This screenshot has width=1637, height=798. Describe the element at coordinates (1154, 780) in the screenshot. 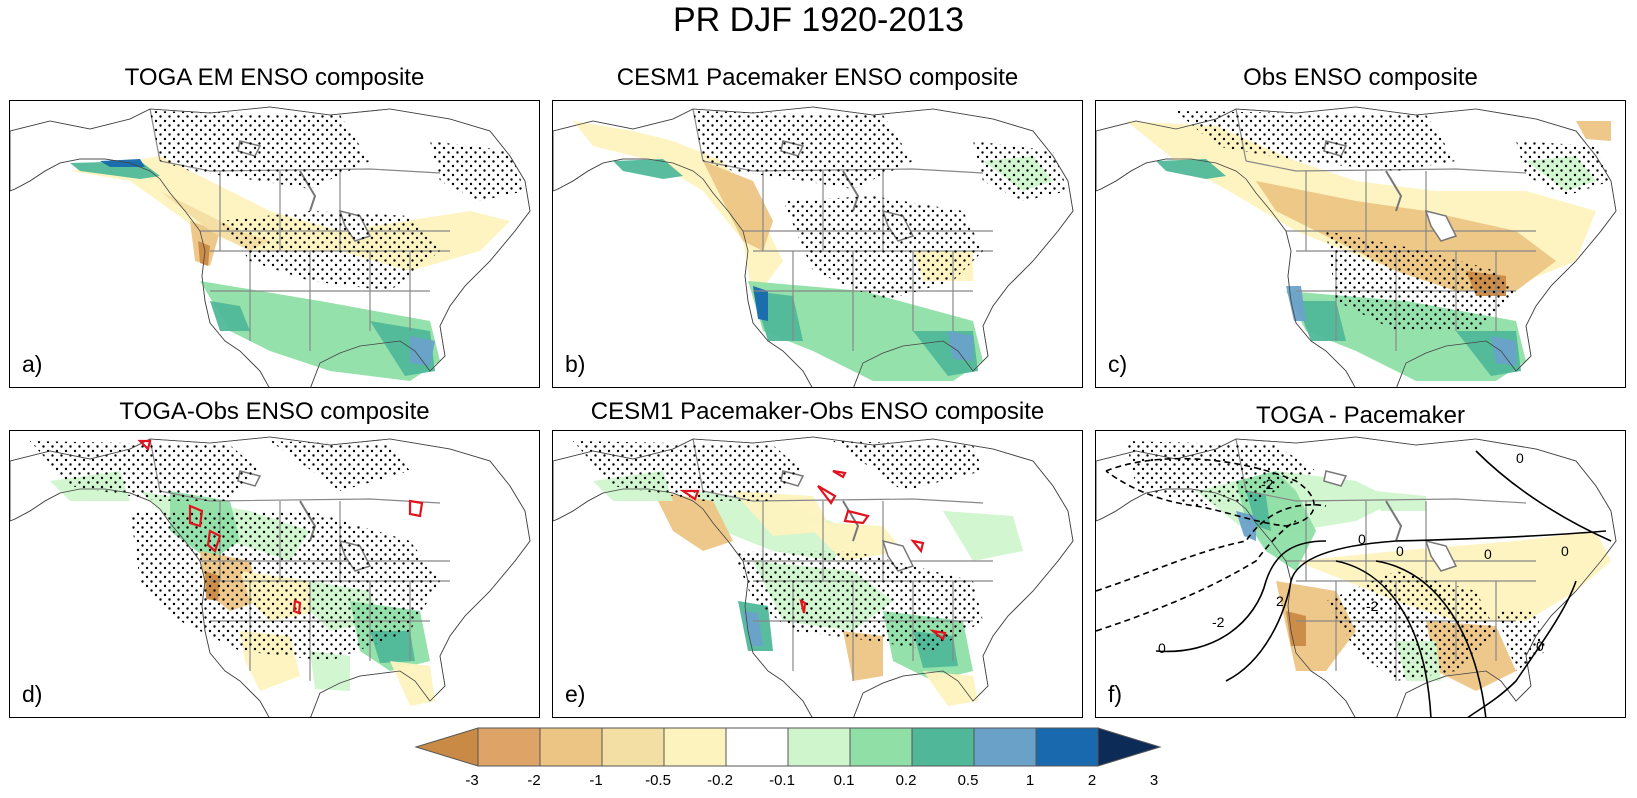

I see `colorbar-tick-label: 3` at that location.